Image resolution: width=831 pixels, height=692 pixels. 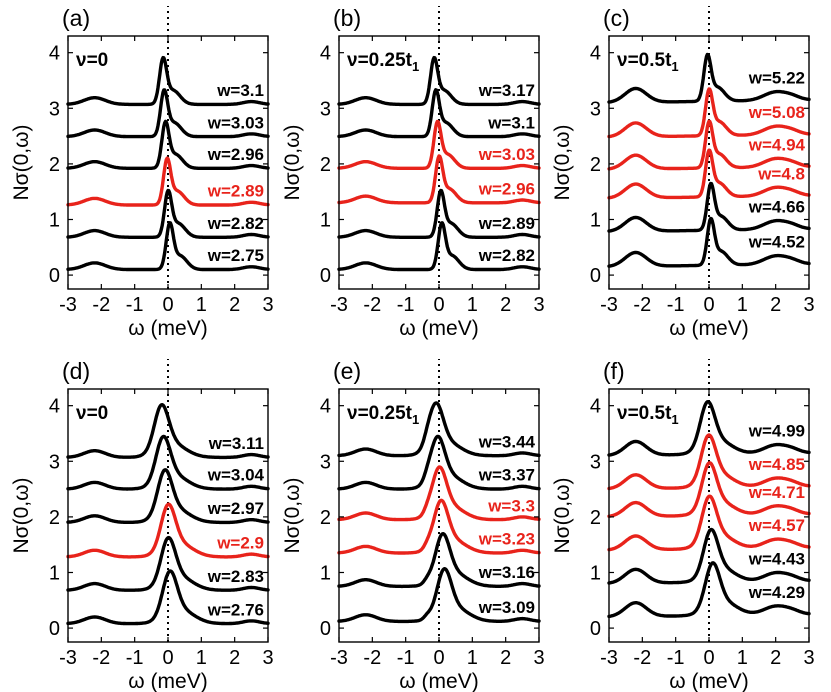 What do you see at coordinates (614, 371) in the screenshot?
I see `panel-label: (f)` at bounding box center [614, 371].